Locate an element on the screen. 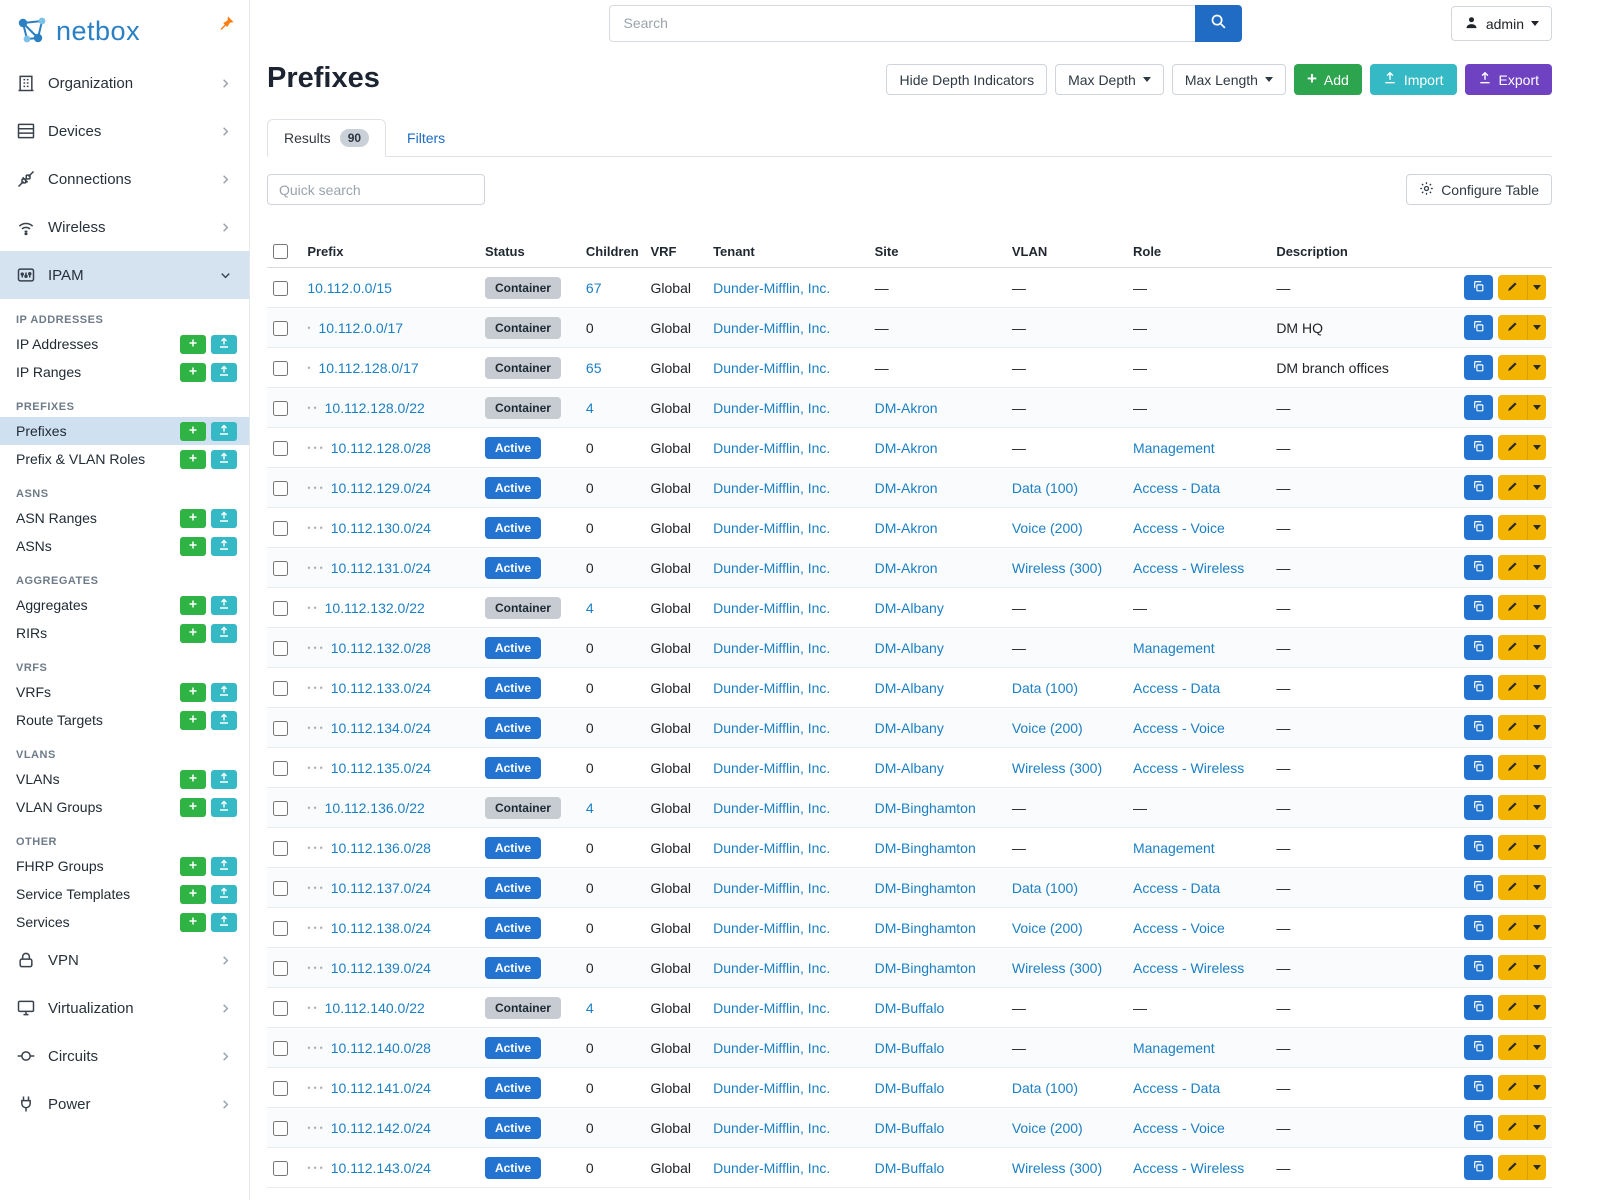 The width and height of the screenshot is (1600, 1200). site-link: DM-Binghamton is located at coordinates (925, 927).